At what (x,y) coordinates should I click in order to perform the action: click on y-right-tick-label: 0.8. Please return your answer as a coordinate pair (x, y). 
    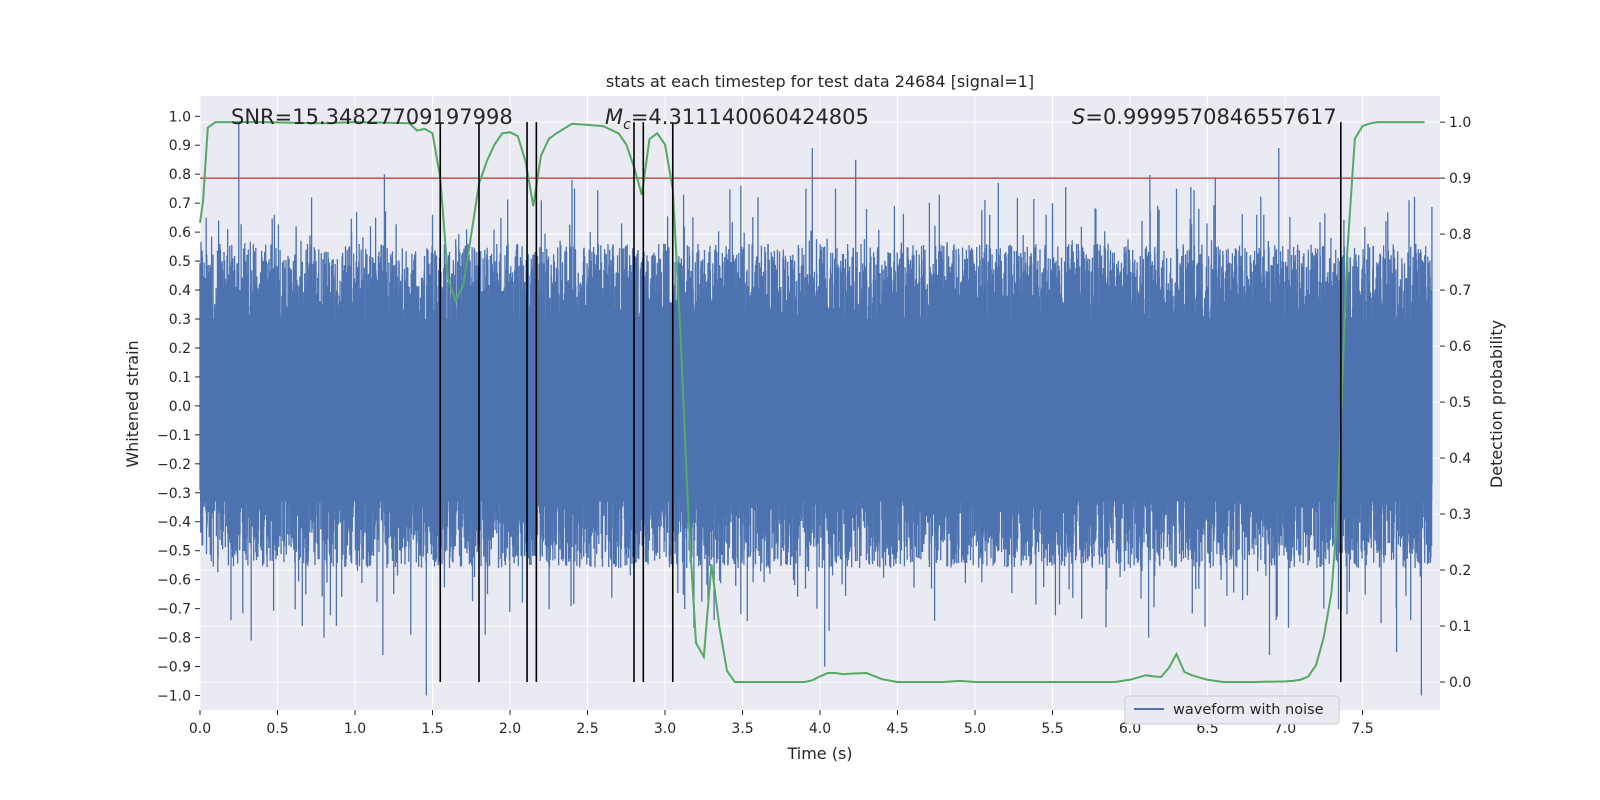
    Looking at the image, I should click on (1460, 235).